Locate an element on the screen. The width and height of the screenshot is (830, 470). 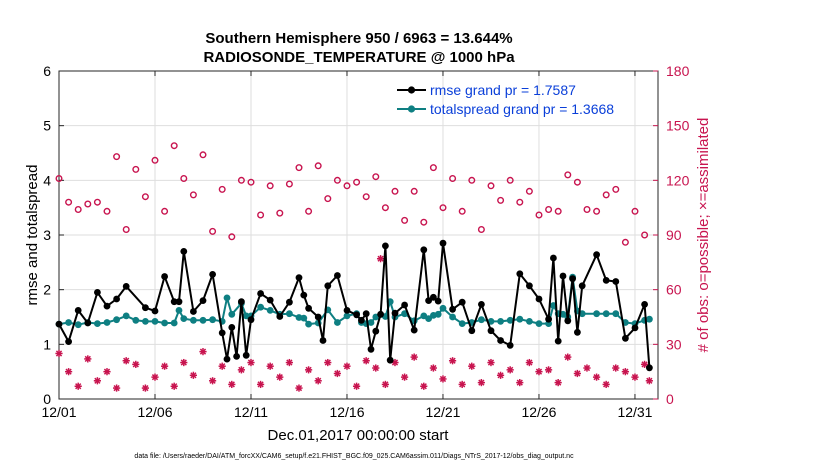
chart-title-line-2: RADIOSONDE_TEMPERATURE @ 1000 hPa is located at coordinates (359, 57).